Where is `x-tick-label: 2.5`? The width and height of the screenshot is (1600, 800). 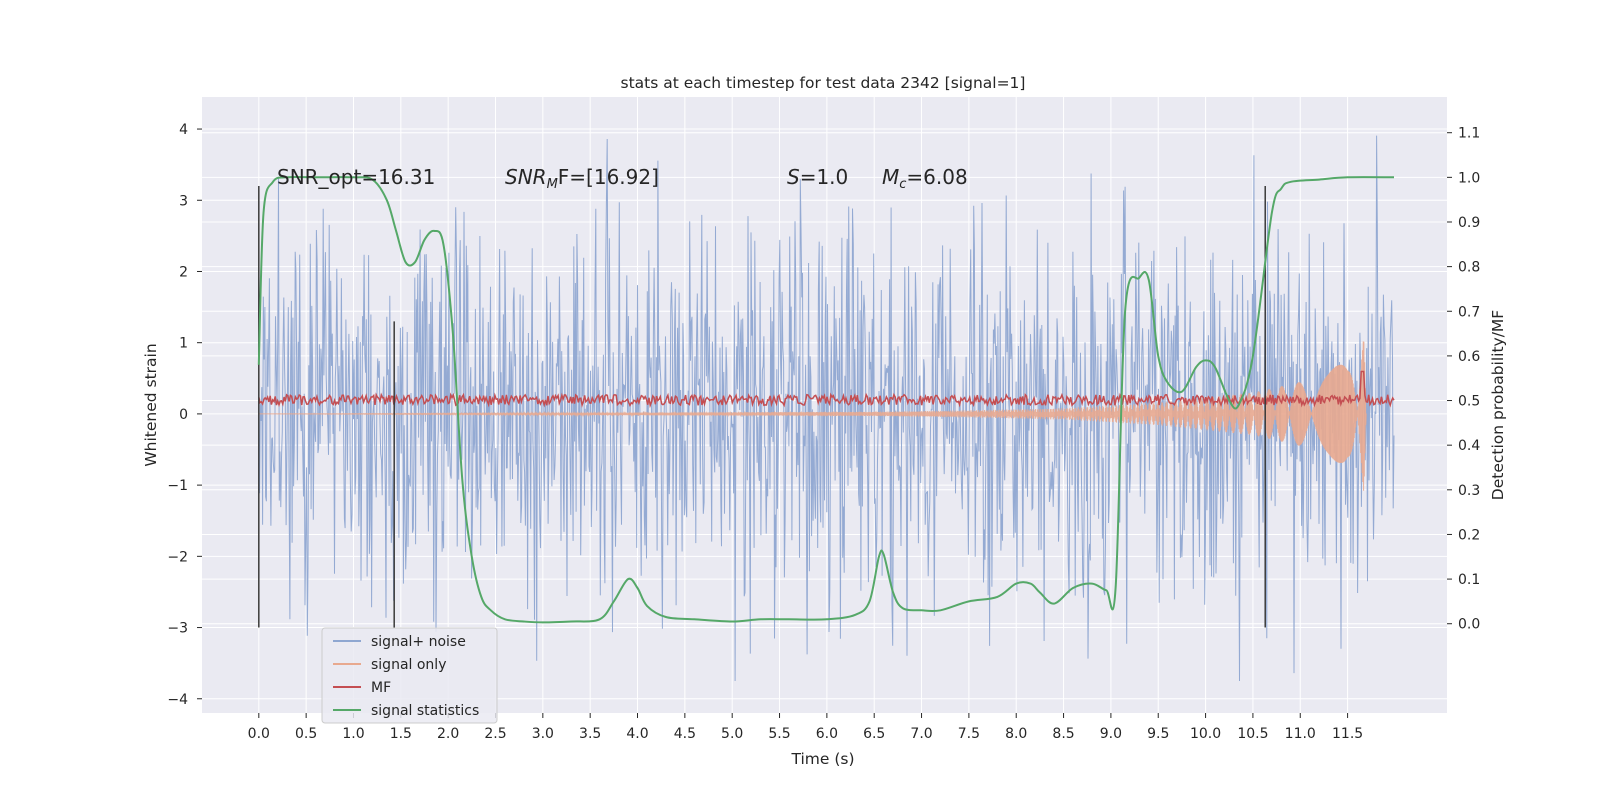 x-tick-label: 2.5 is located at coordinates (495, 734).